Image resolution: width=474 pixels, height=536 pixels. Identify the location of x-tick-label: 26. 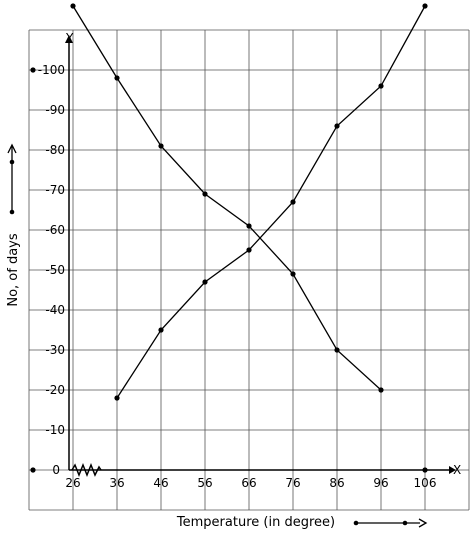
(72, 483).